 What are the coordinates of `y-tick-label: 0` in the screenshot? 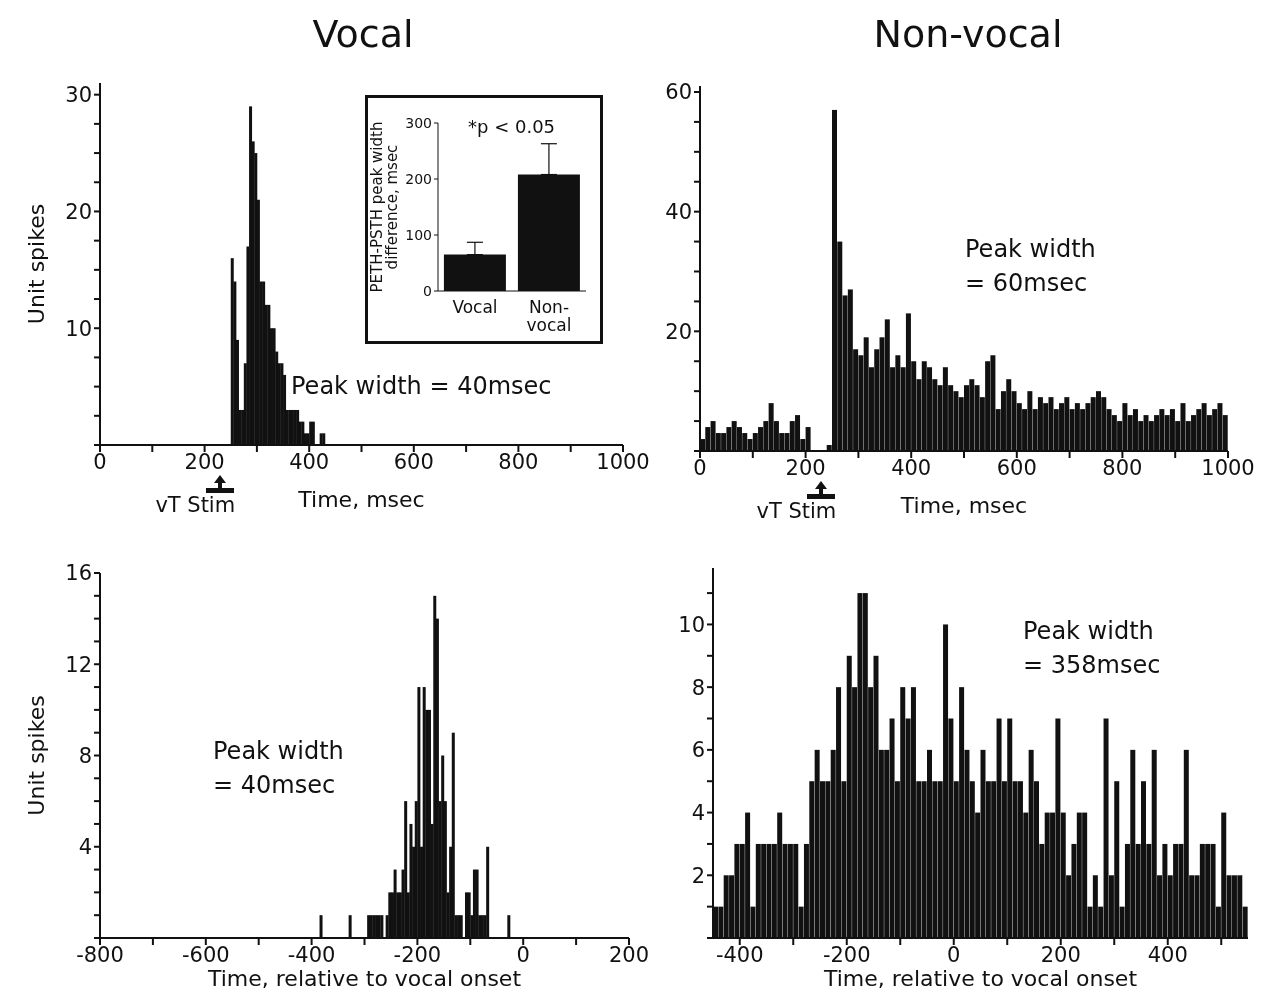 It's located at (427, 290).